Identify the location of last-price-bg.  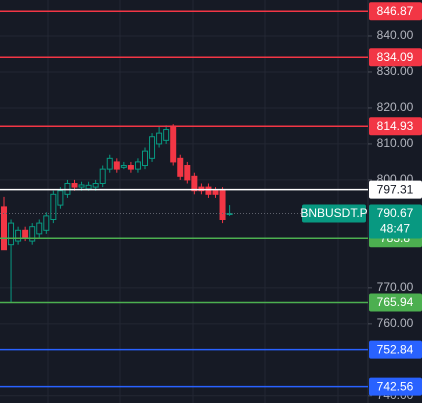
(395, 221).